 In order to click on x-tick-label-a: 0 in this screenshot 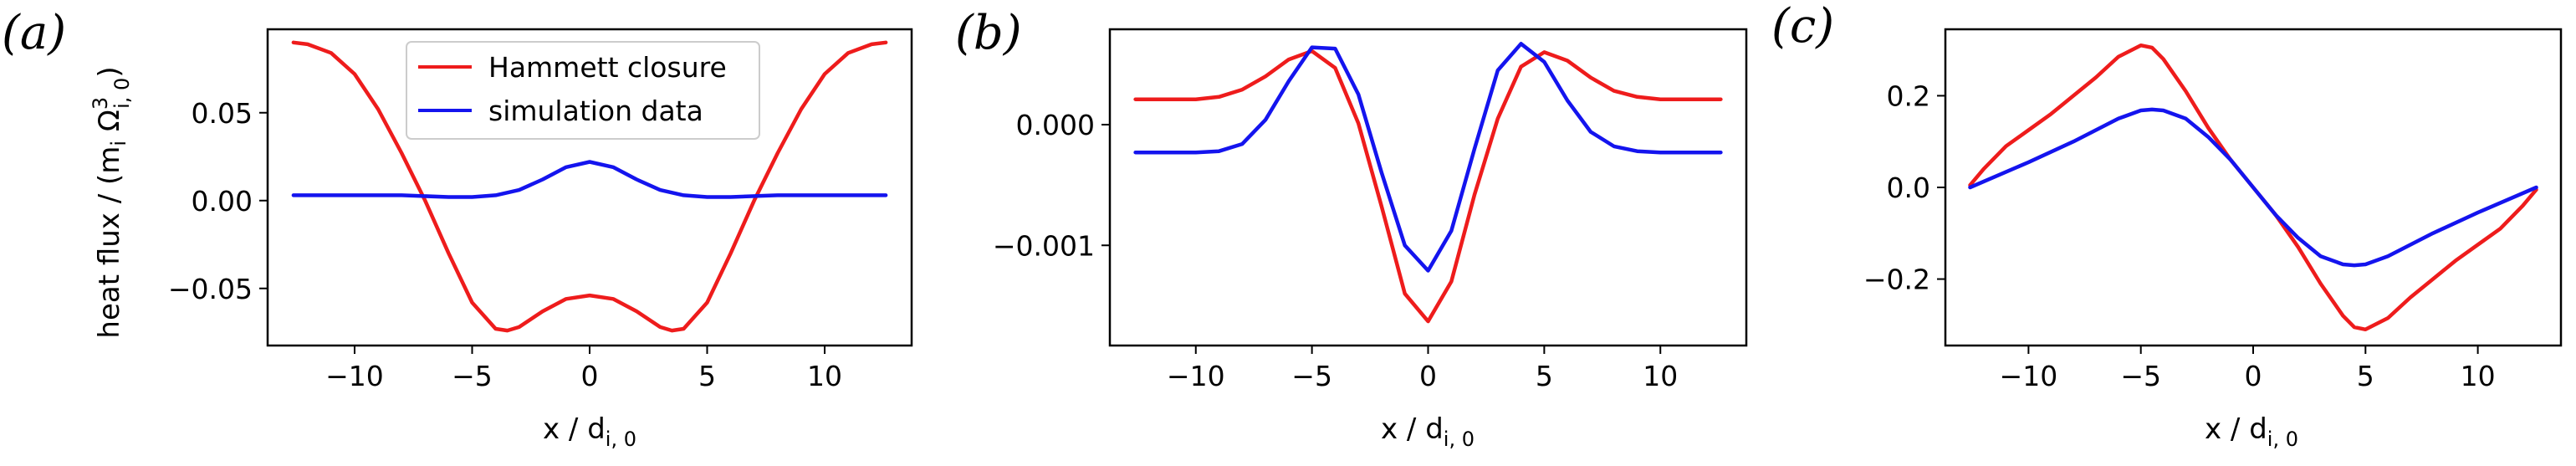, I will do `click(590, 376)`.